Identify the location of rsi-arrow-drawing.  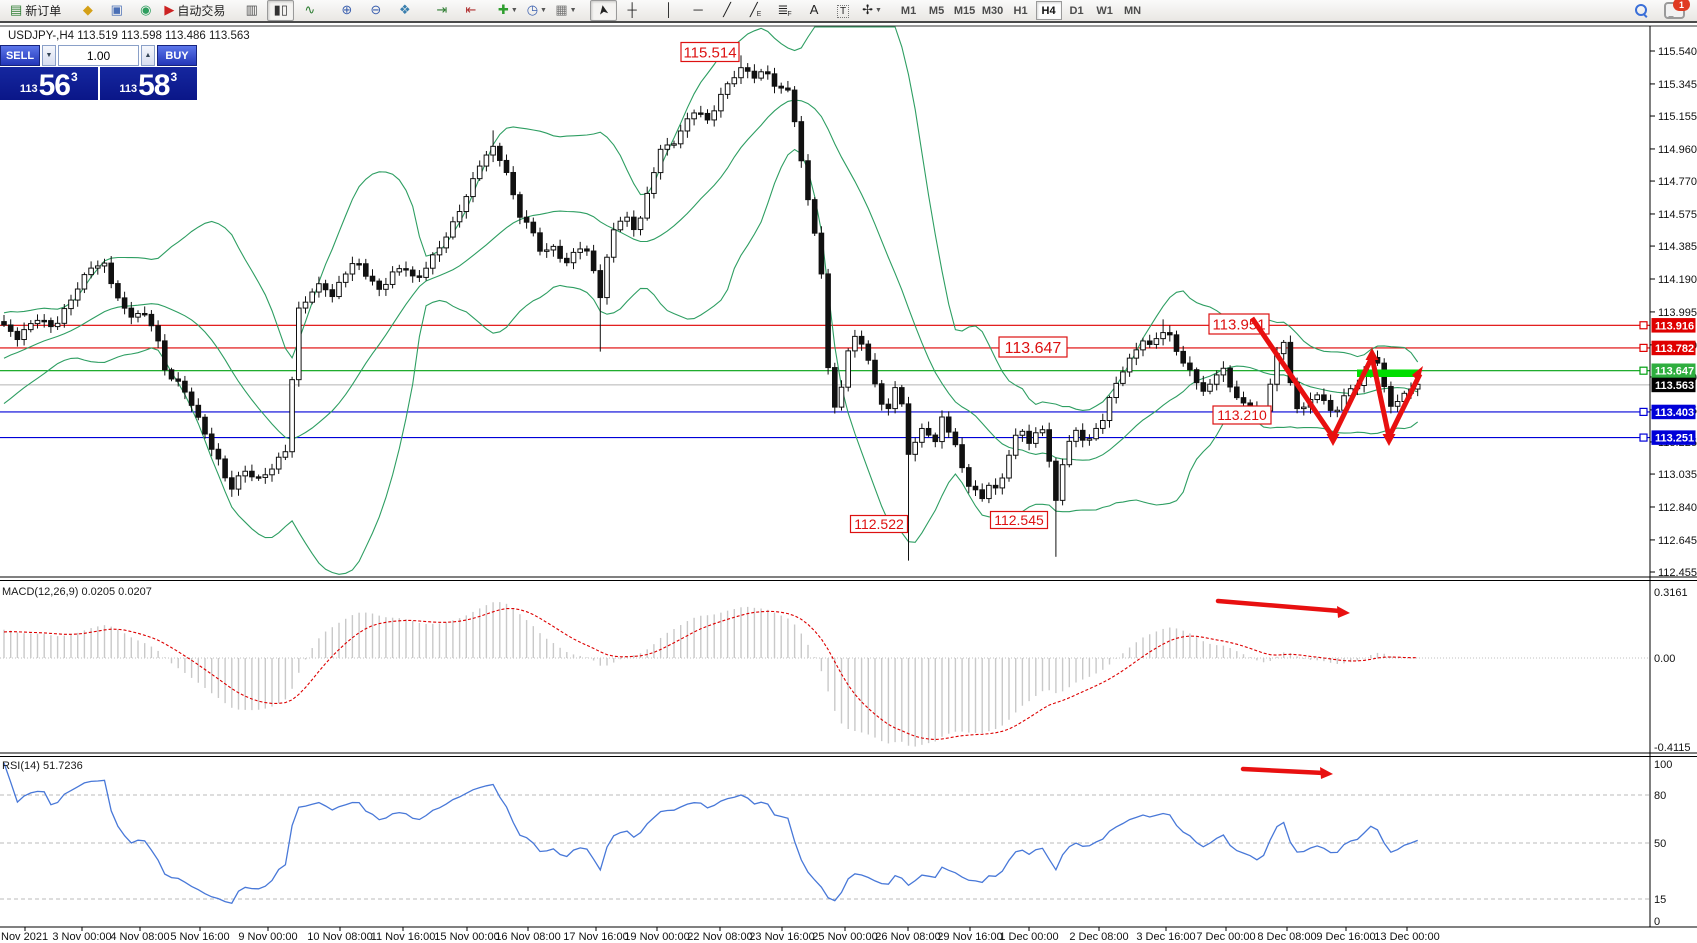
(1283, 771).